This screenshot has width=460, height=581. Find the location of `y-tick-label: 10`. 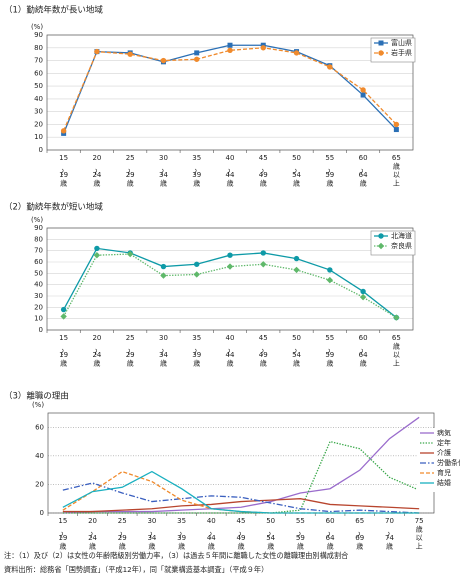

y-tick-label: 10 is located at coordinates (38, 319).